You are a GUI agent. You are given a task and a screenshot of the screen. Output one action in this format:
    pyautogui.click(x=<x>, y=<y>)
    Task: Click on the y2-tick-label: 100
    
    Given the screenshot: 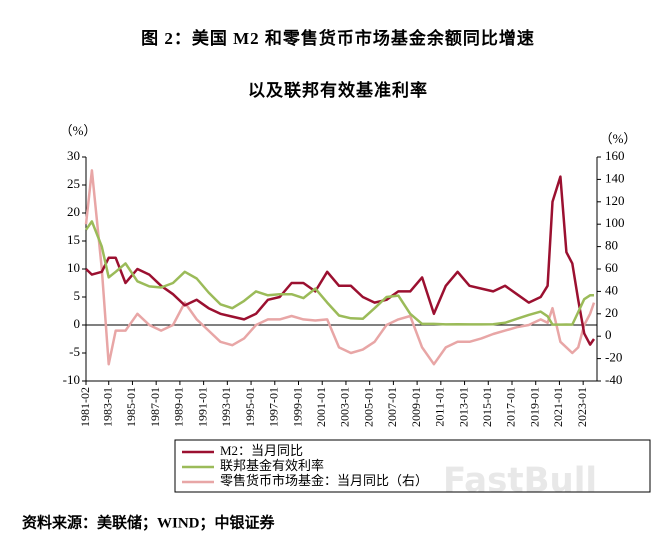 What is the action you would take?
    pyautogui.click(x=615, y=222)
    